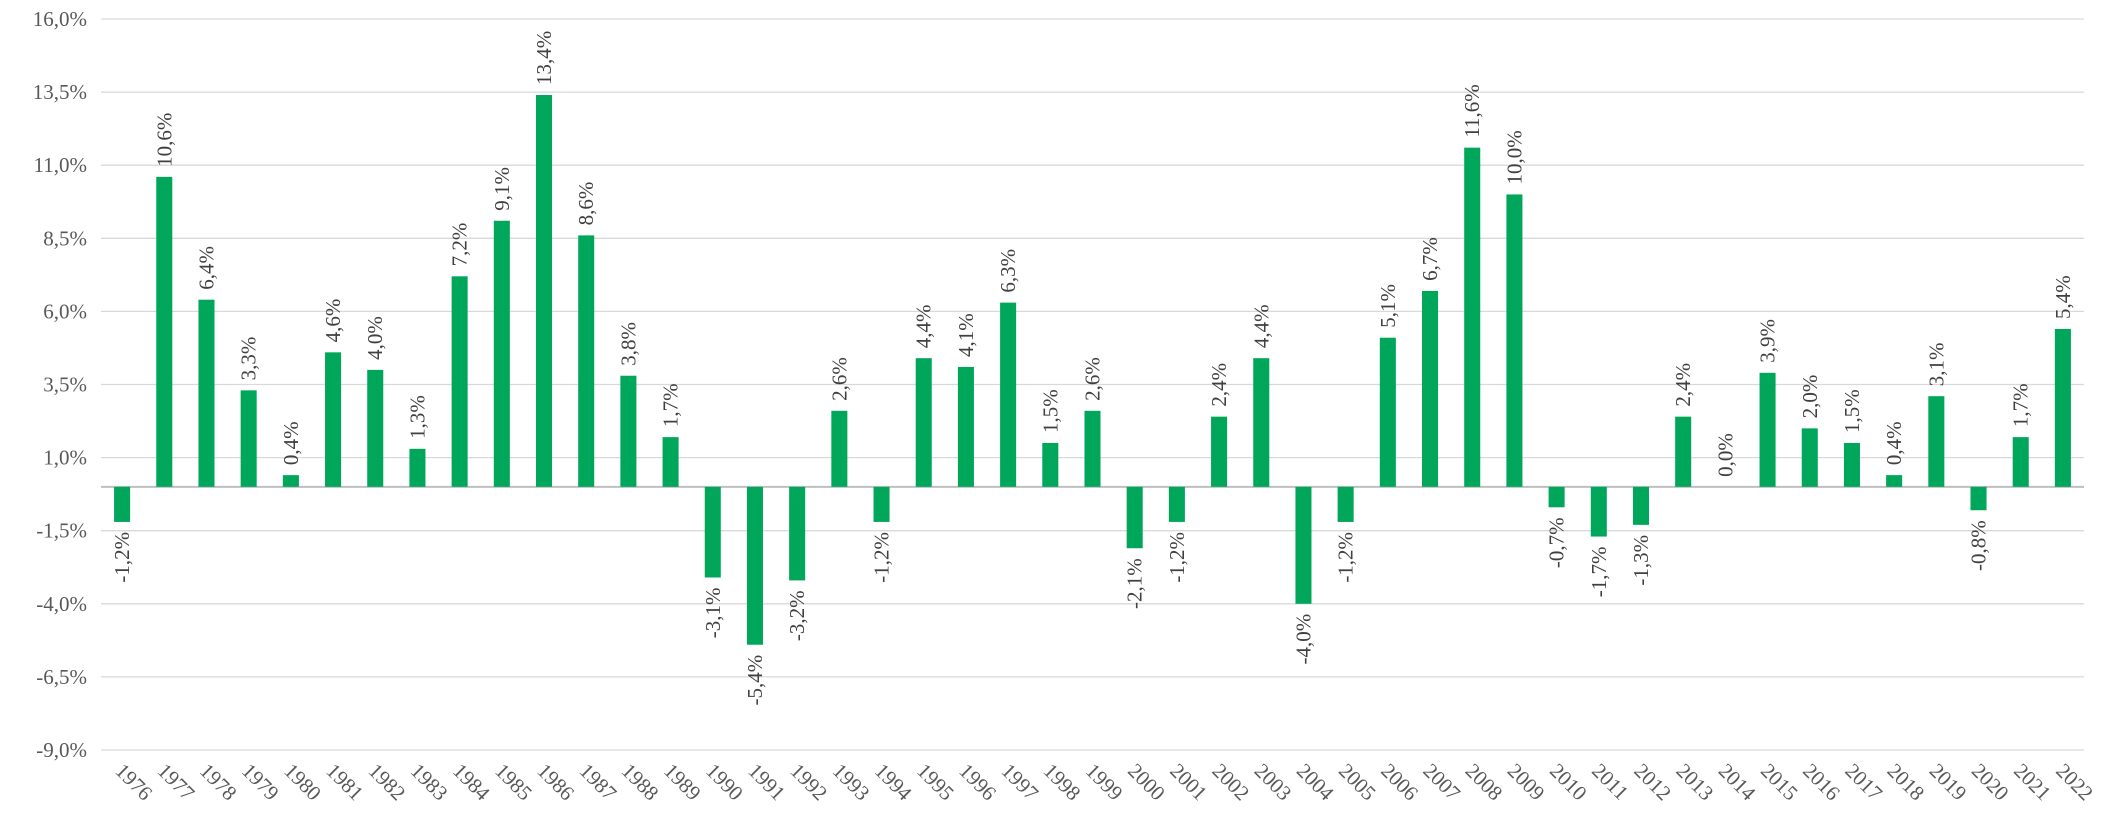 This screenshot has width=2104, height=823. What do you see at coordinates (1104, 782) in the screenshot?
I see `x-tick-label: 1999` at bounding box center [1104, 782].